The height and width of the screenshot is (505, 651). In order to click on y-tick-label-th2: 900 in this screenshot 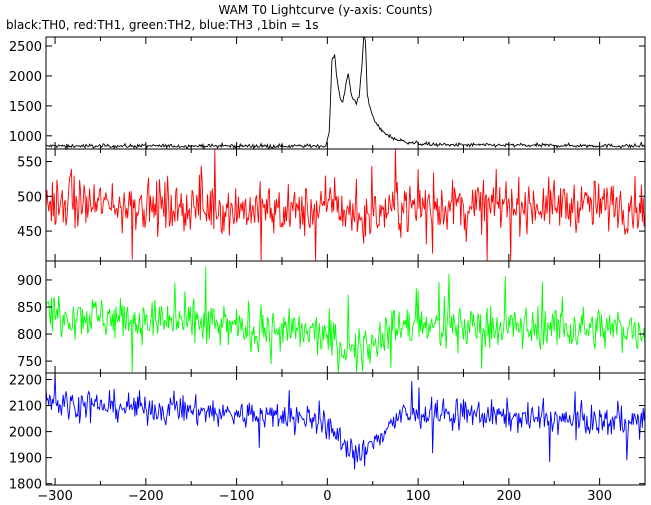, I will do `click(29, 281)`.